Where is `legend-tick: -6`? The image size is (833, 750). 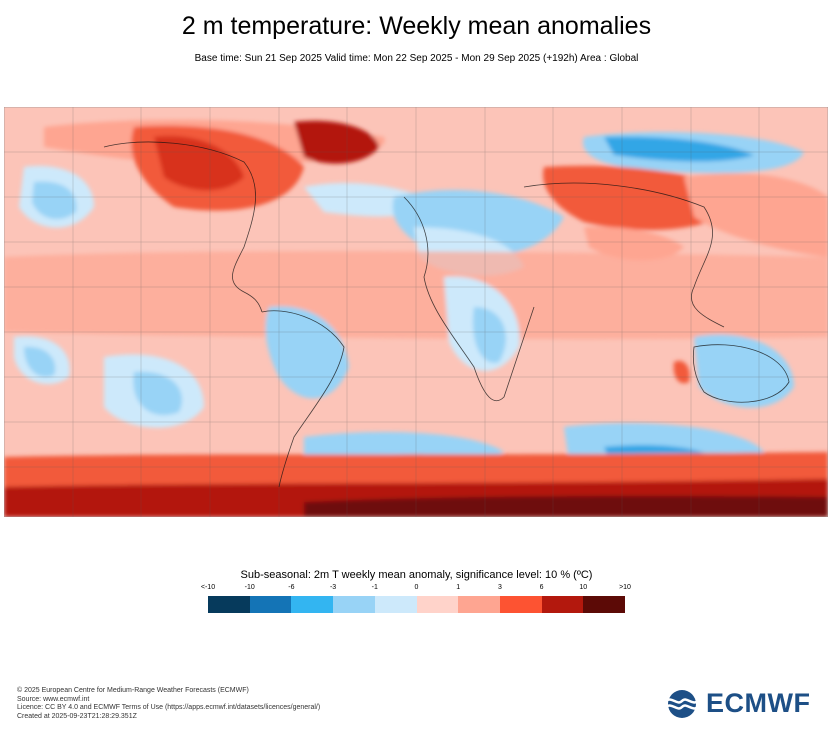 legend-tick: -6 is located at coordinates (291, 587).